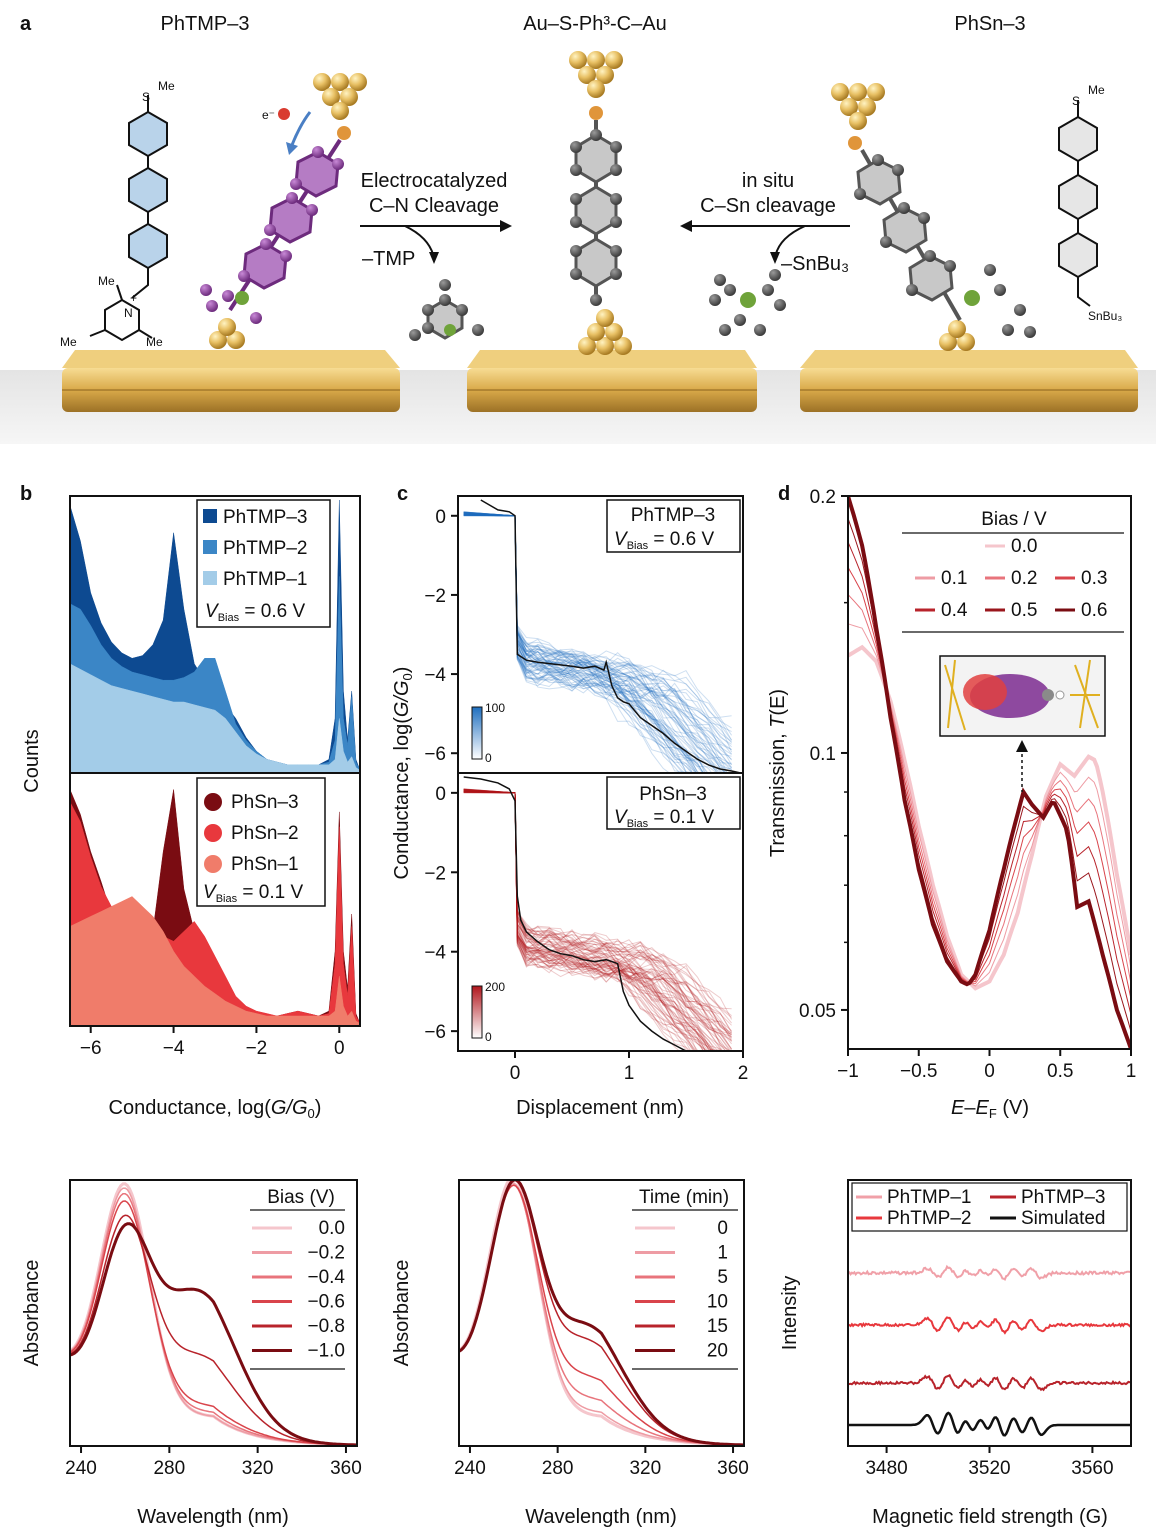  What do you see at coordinates (600, 1108) in the screenshot?
I see `panel-c-xlabel: Displacement (nm)` at bounding box center [600, 1108].